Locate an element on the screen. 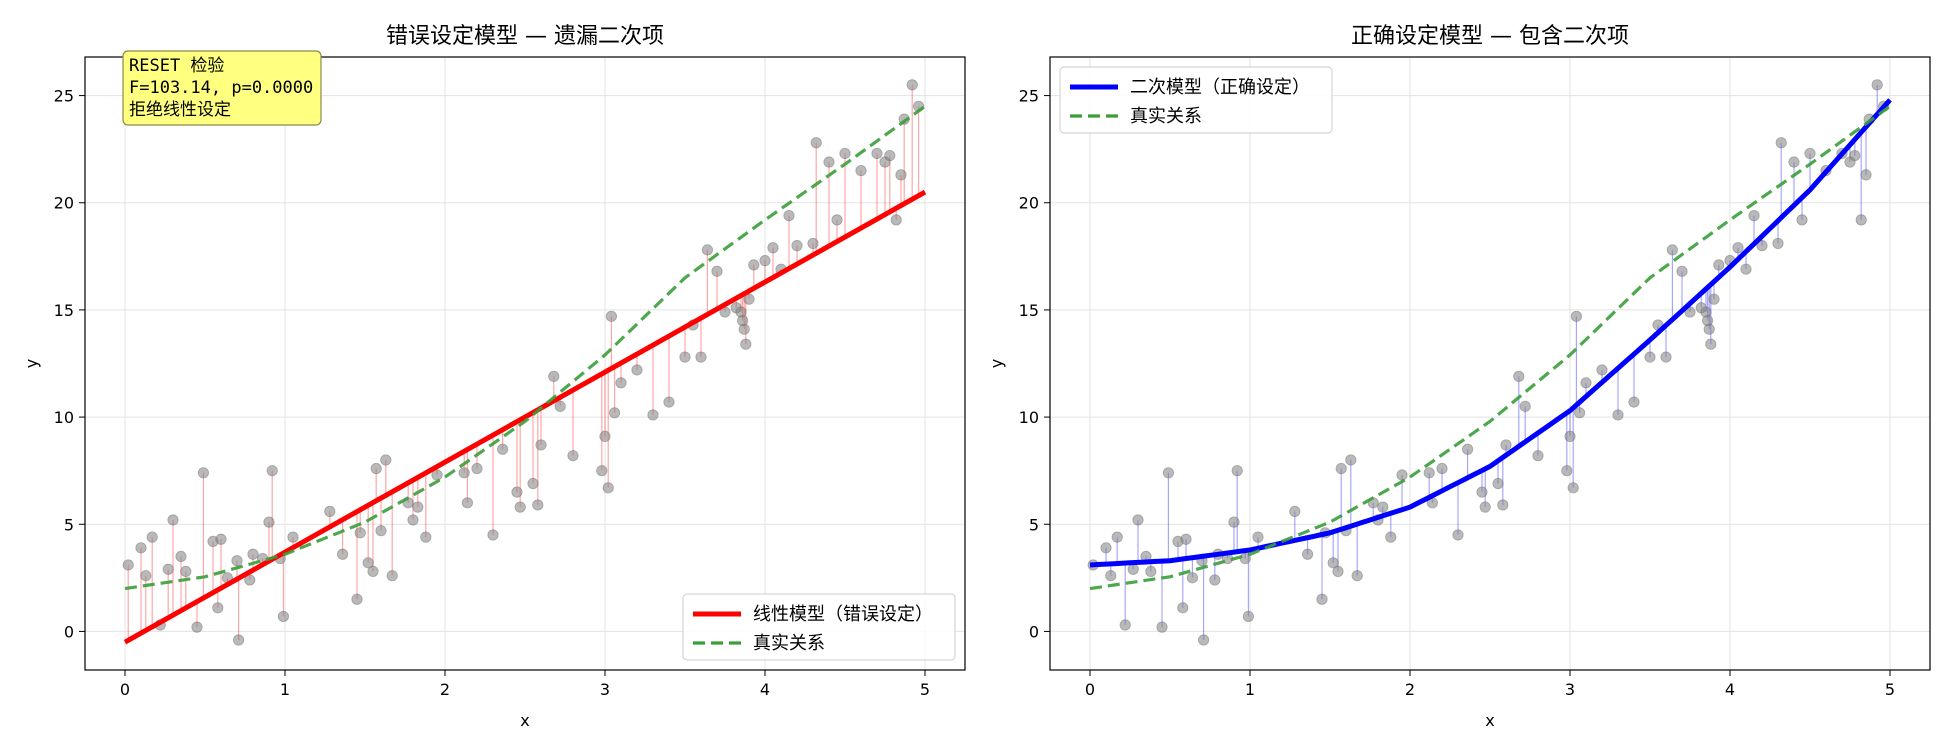 The image size is (1950, 750). right-legend-label: 二次模型（正确设定） is located at coordinates (1220, 87).